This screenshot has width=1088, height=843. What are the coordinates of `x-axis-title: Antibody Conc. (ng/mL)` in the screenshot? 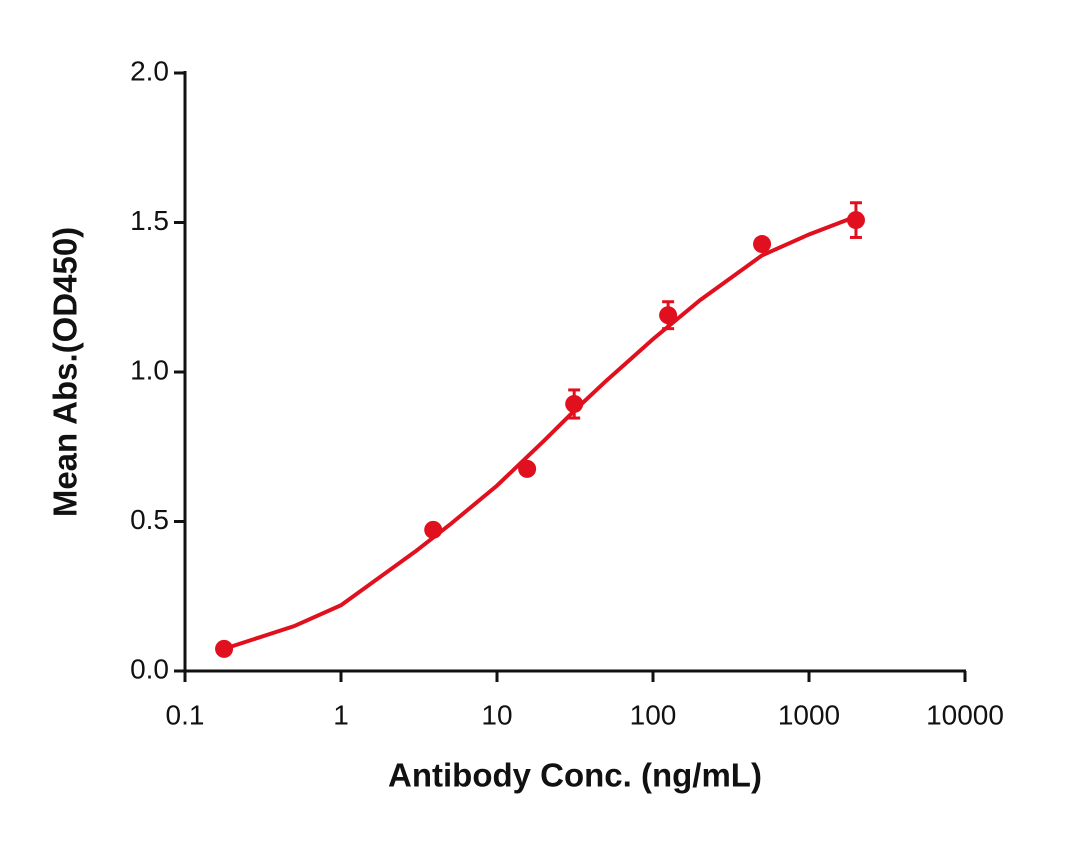 It's located at (575, 775).